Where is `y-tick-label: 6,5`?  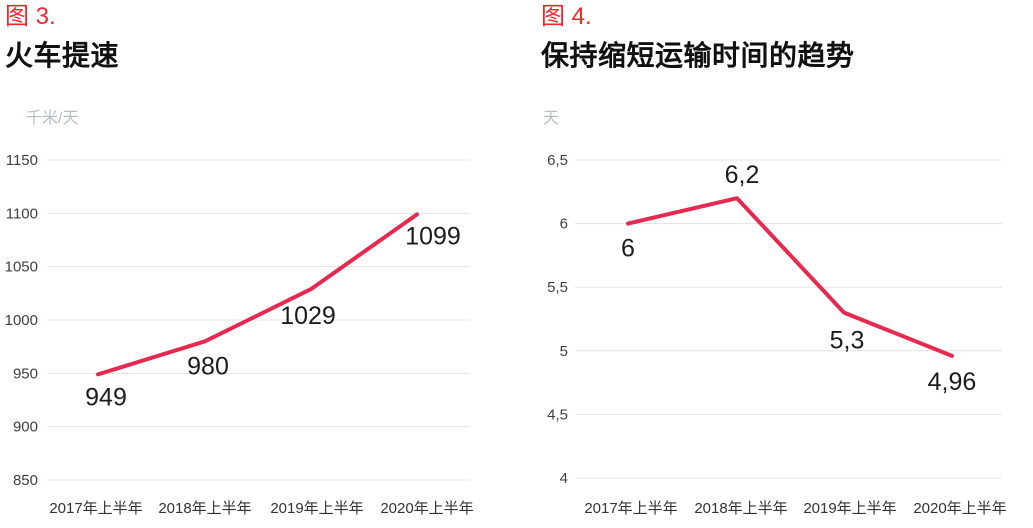 y-tick-label: 6,5 is located at coordinates (557, 160).